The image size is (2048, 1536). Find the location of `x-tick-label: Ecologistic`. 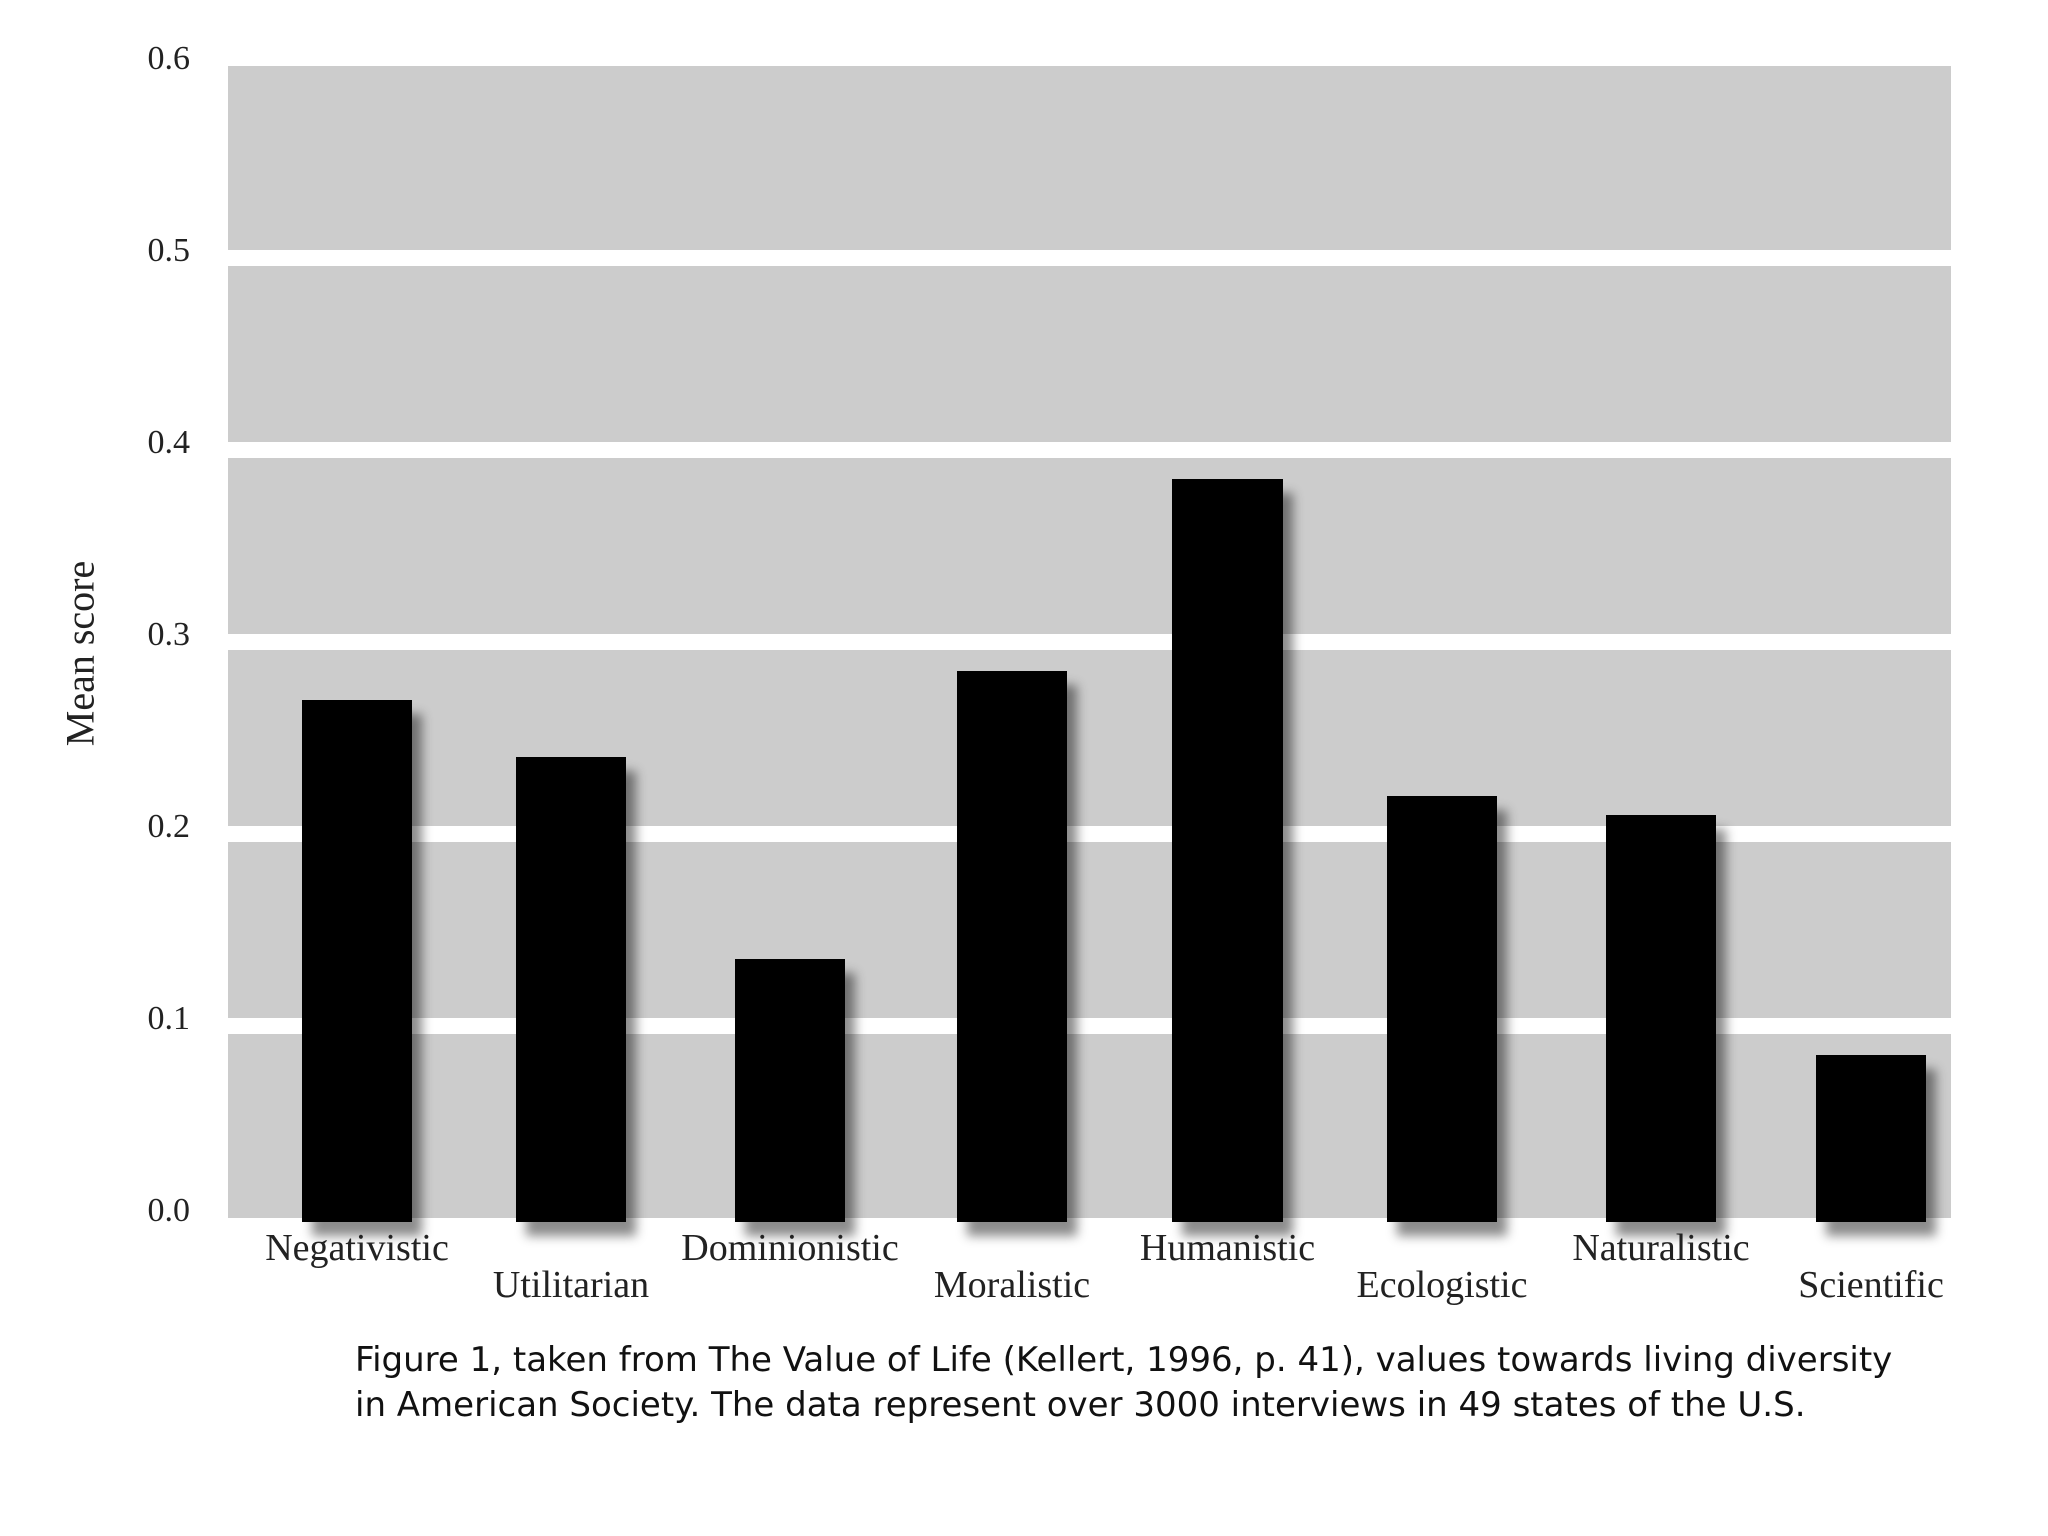

x-tick-label: Ecologistic is located at coordinates (1442, 1285).